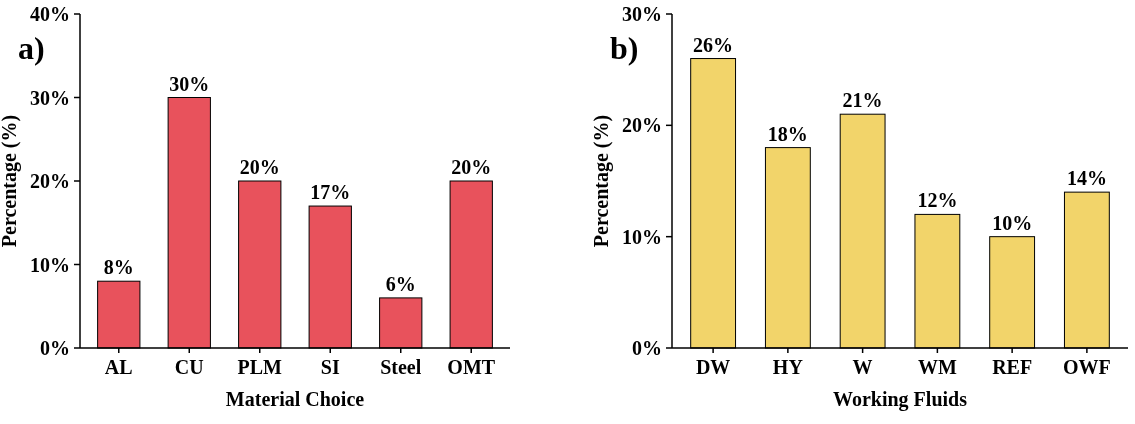 This screenshot has height=424, width=1135. What do you see at coordinates (50, 14) in the screenshot?
I see `y-tick-label: 40%` at bounding box center [50, 14].